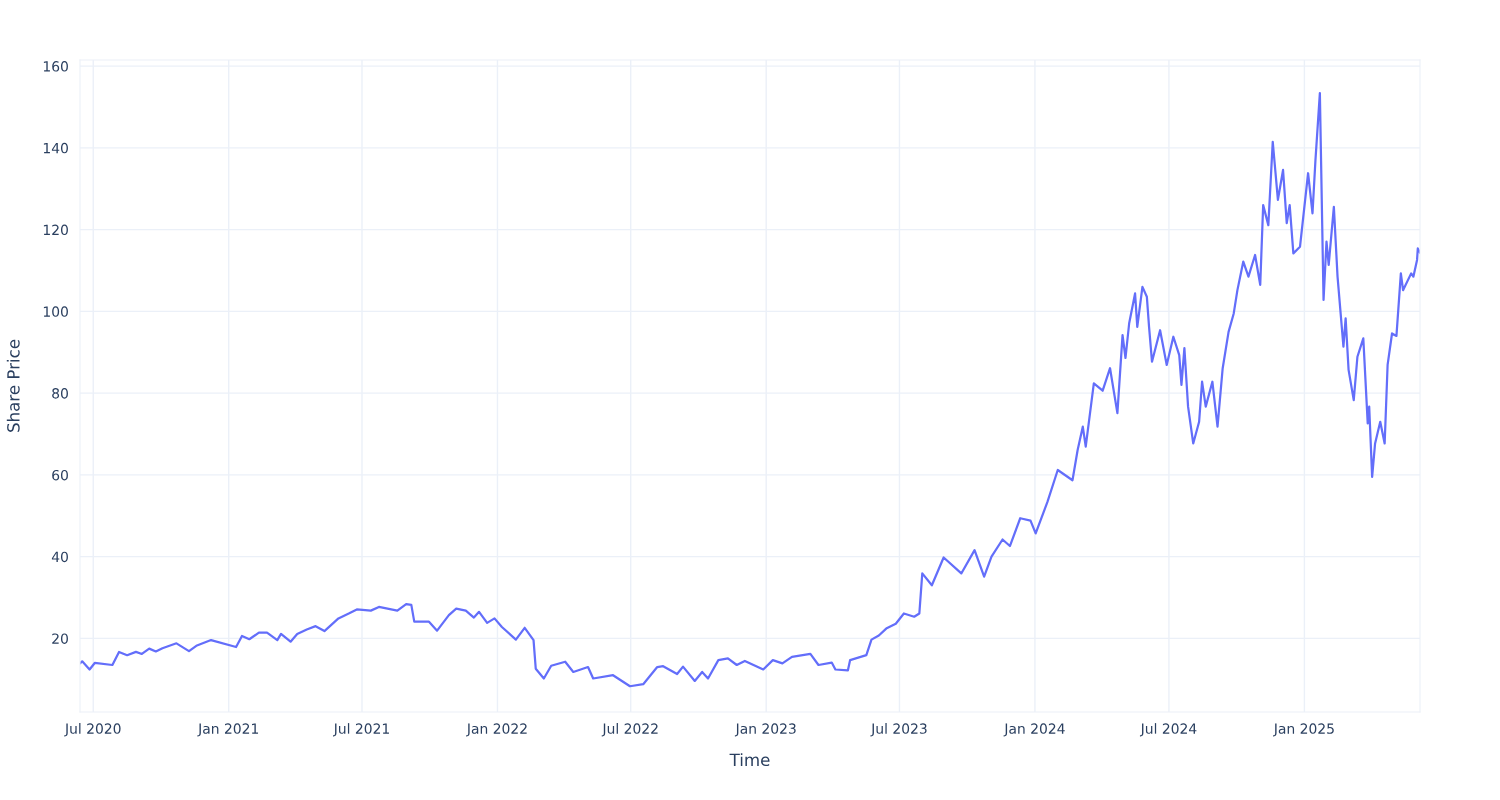  Describe the element at coordinates (60, 393) in the screenshot. I see `y-tick-label: 80` at that location.